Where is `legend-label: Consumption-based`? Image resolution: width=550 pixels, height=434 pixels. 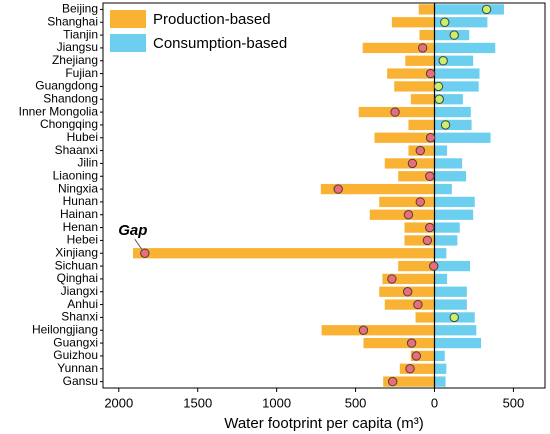
legend-label: Consumption-based is located at coordinates (220, 43).